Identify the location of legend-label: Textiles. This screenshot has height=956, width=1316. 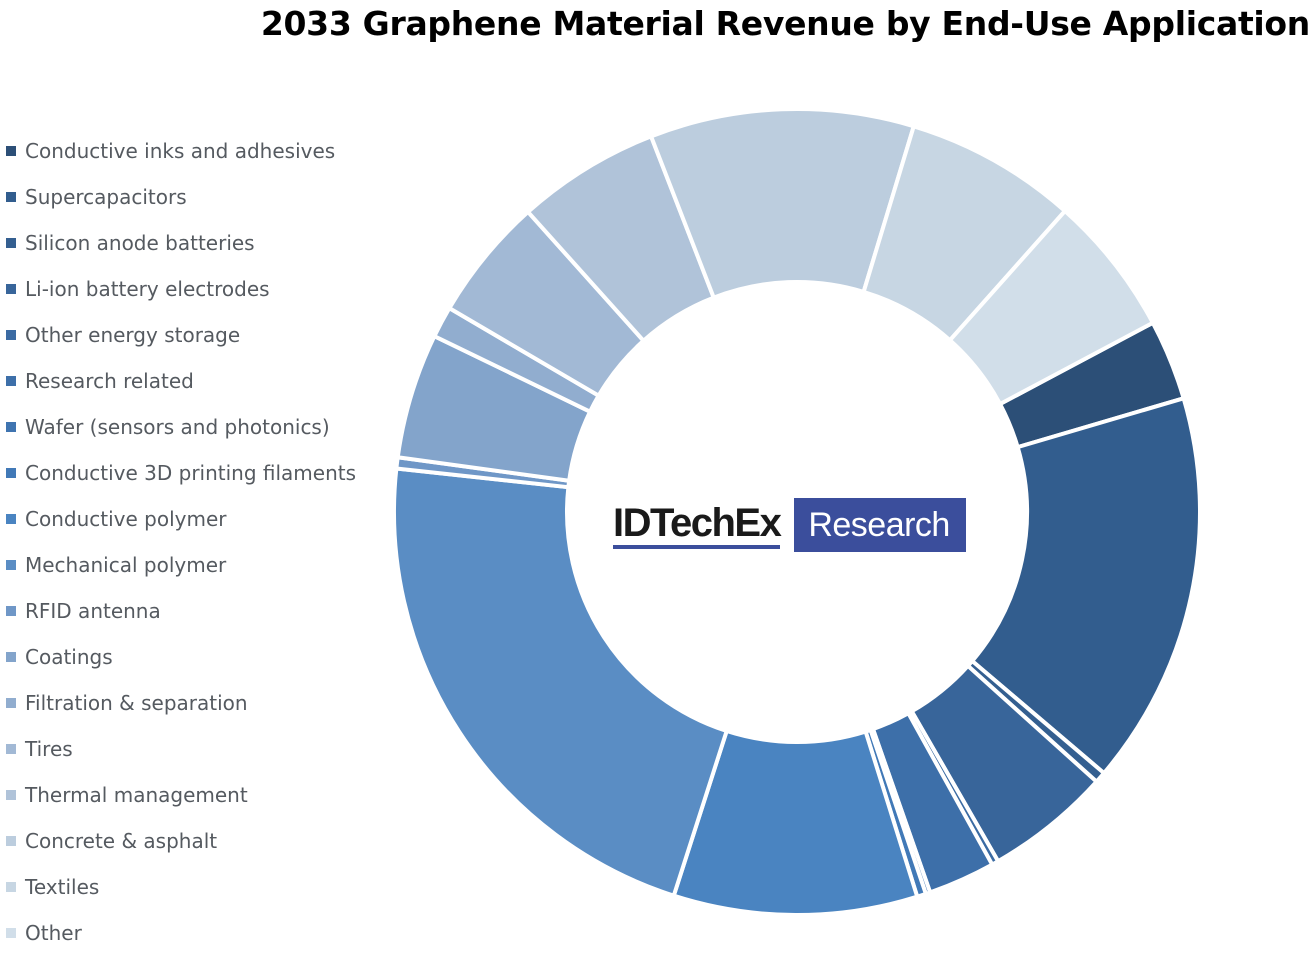
(62, 887).